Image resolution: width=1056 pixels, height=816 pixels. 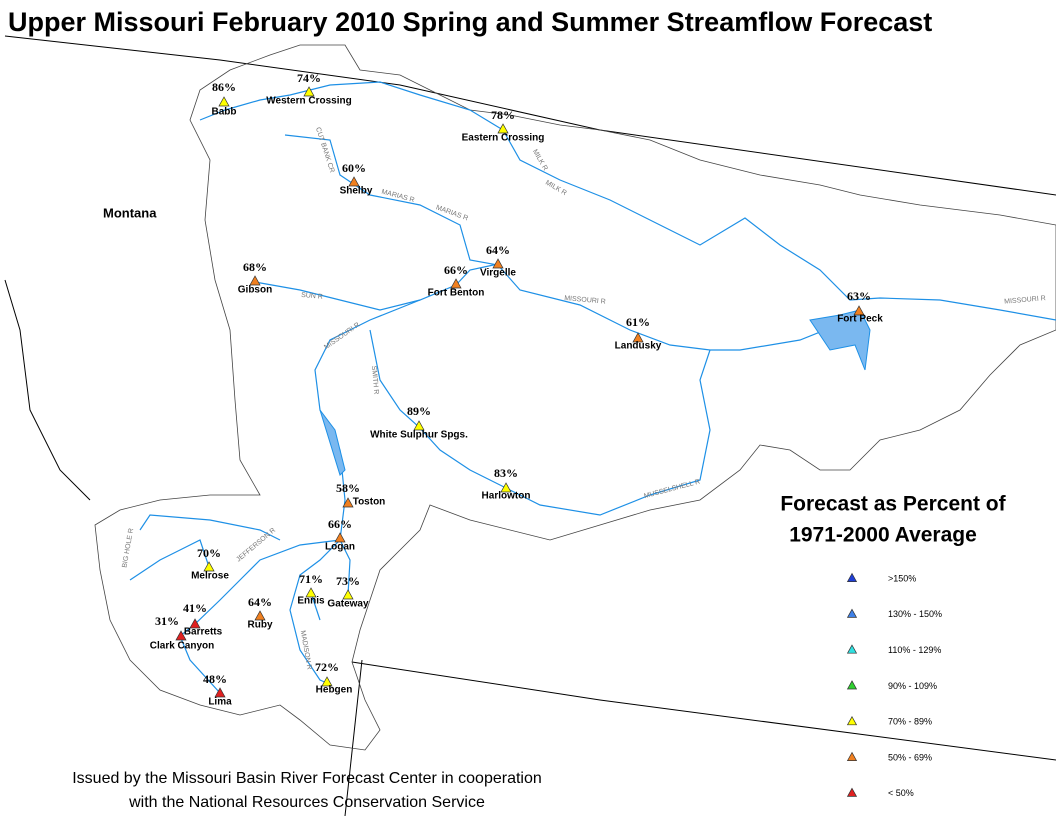 I want to click on river-label: SMITH R, so click(x=374, y=379).